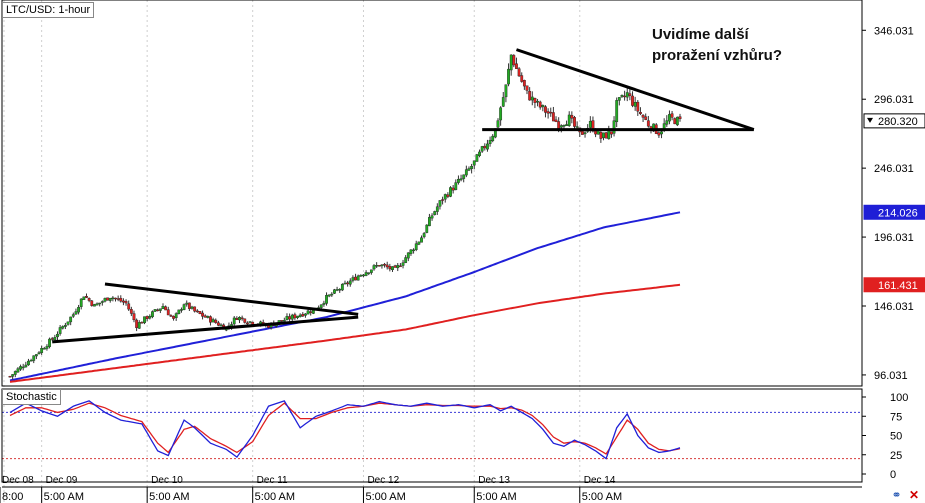 This screenshot has height=503, width=925. What do you see at coordinates (896, 495) in the screenshot?
I see `link-icon: ⚭` at bounding box center [896, 495].